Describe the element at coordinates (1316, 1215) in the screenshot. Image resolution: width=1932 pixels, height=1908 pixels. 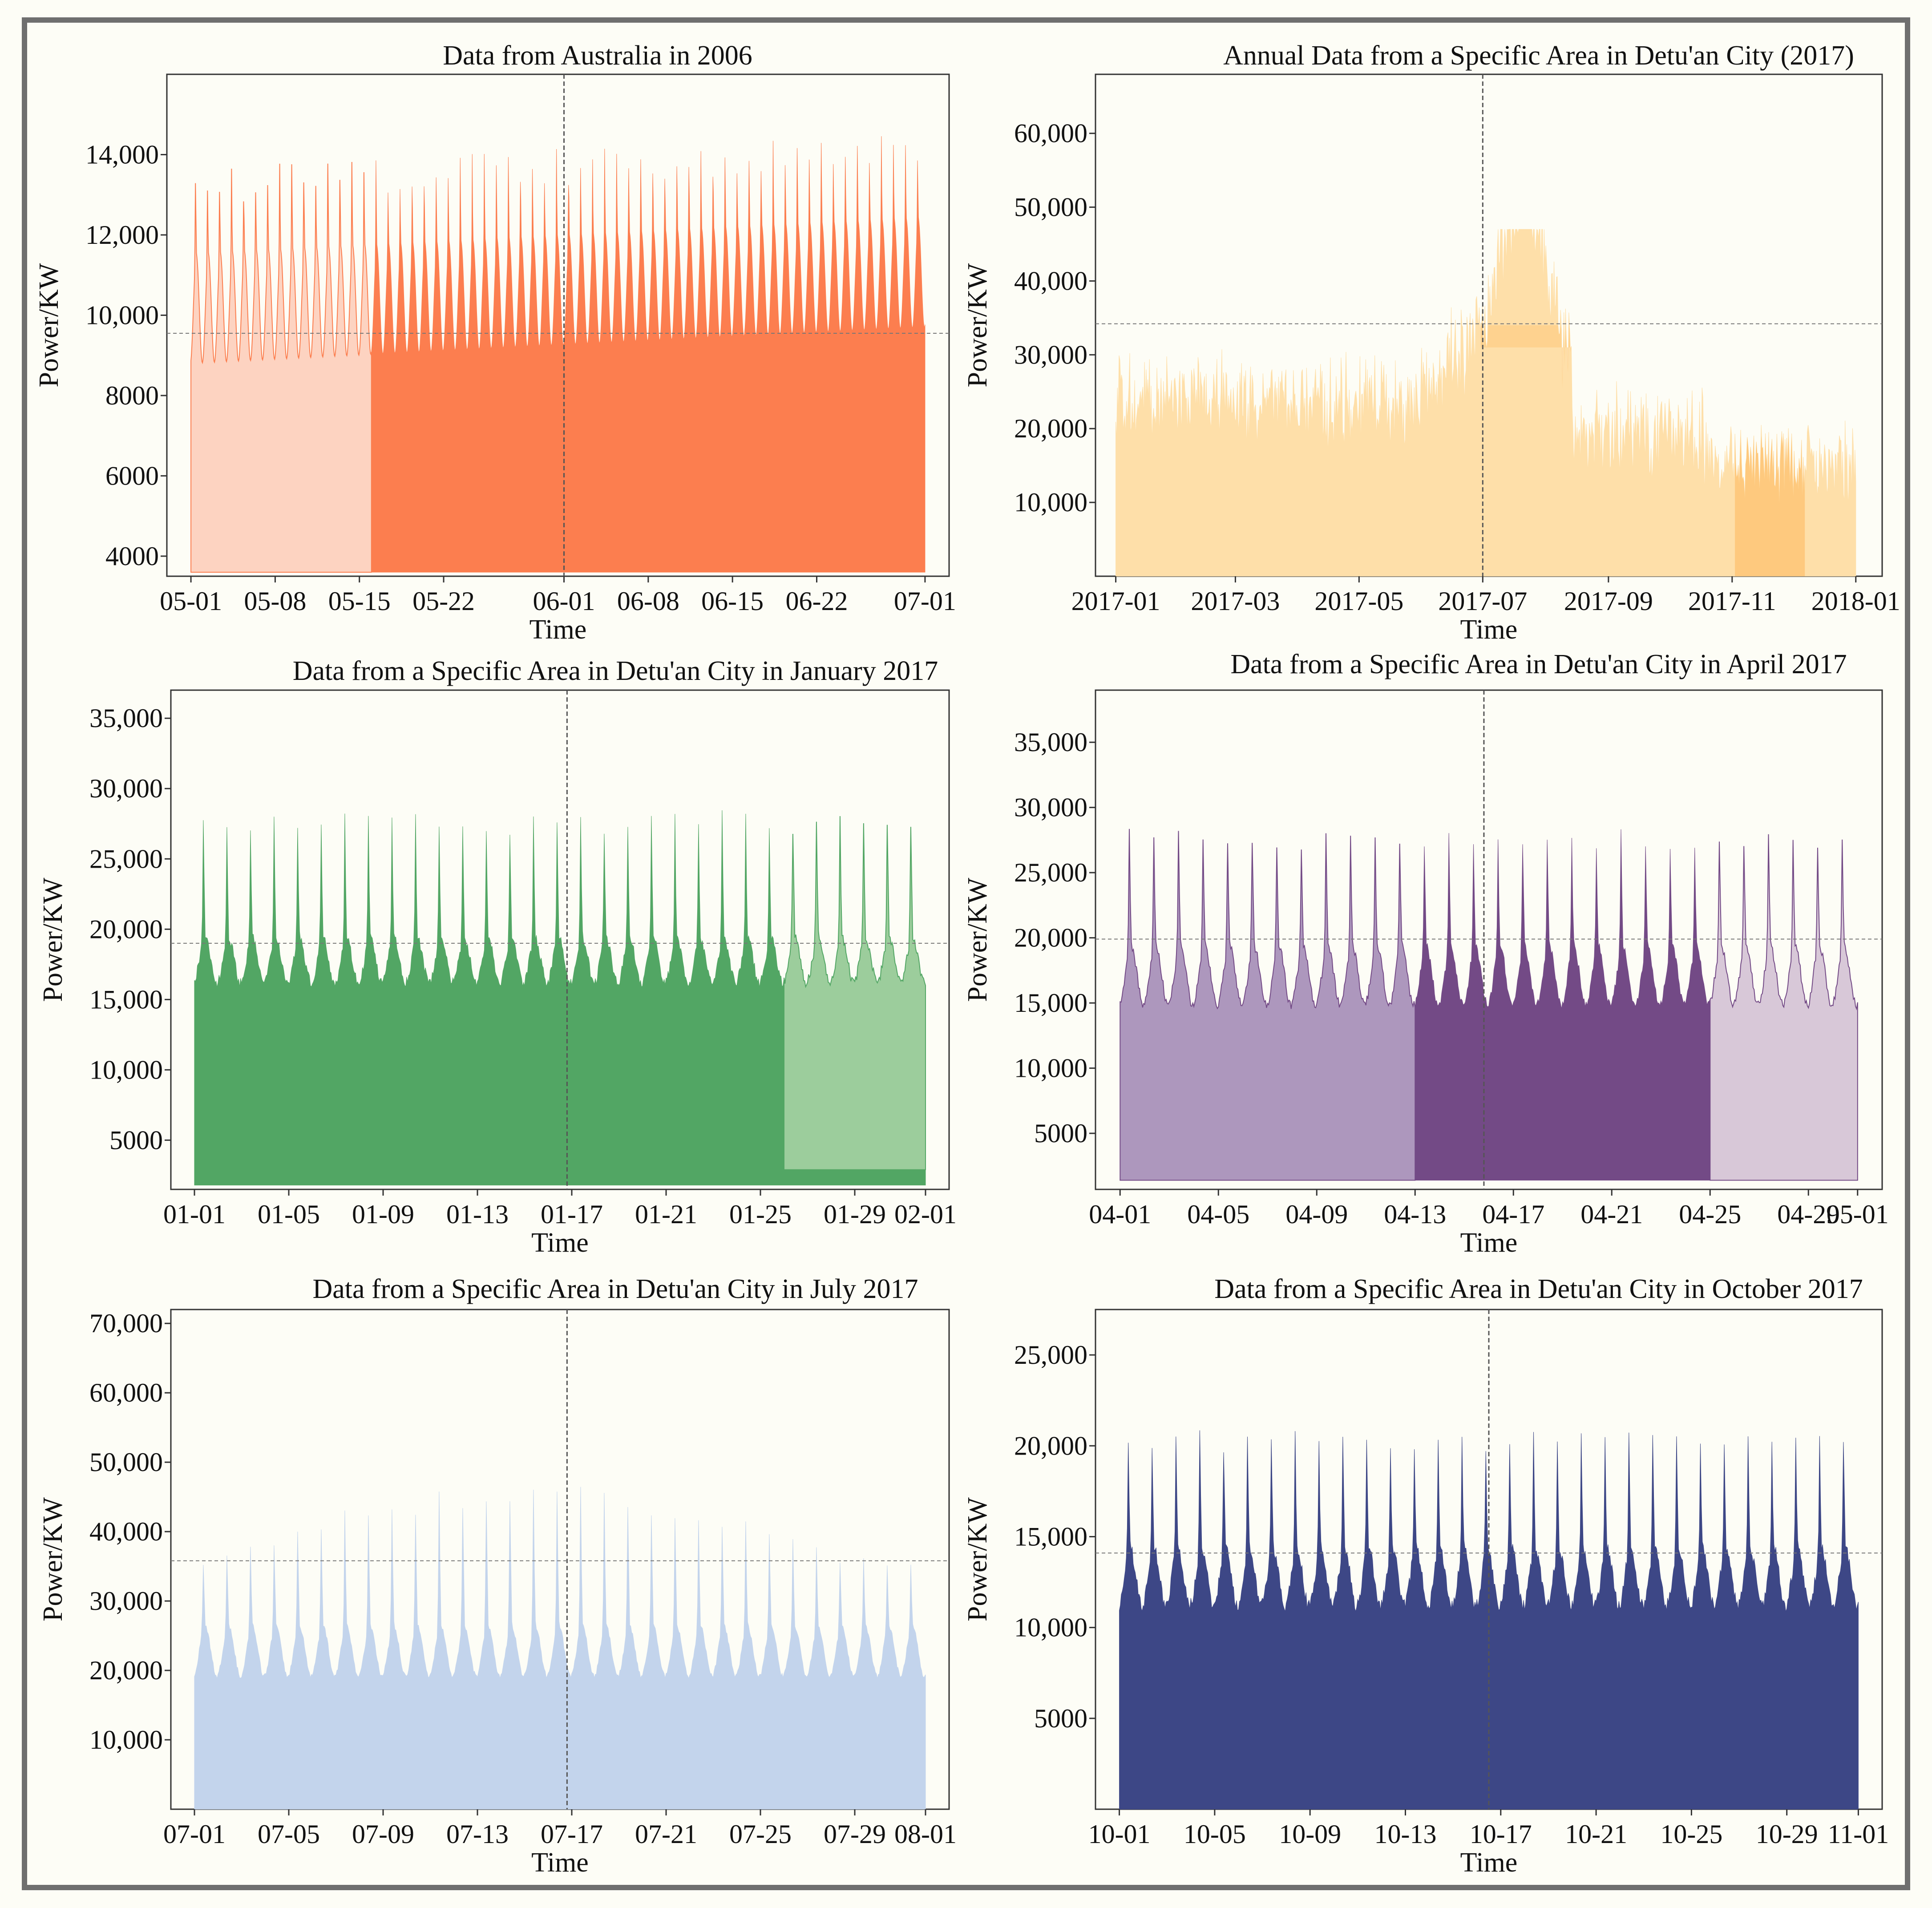
I see `x-tick-label: 04-09` at that location.